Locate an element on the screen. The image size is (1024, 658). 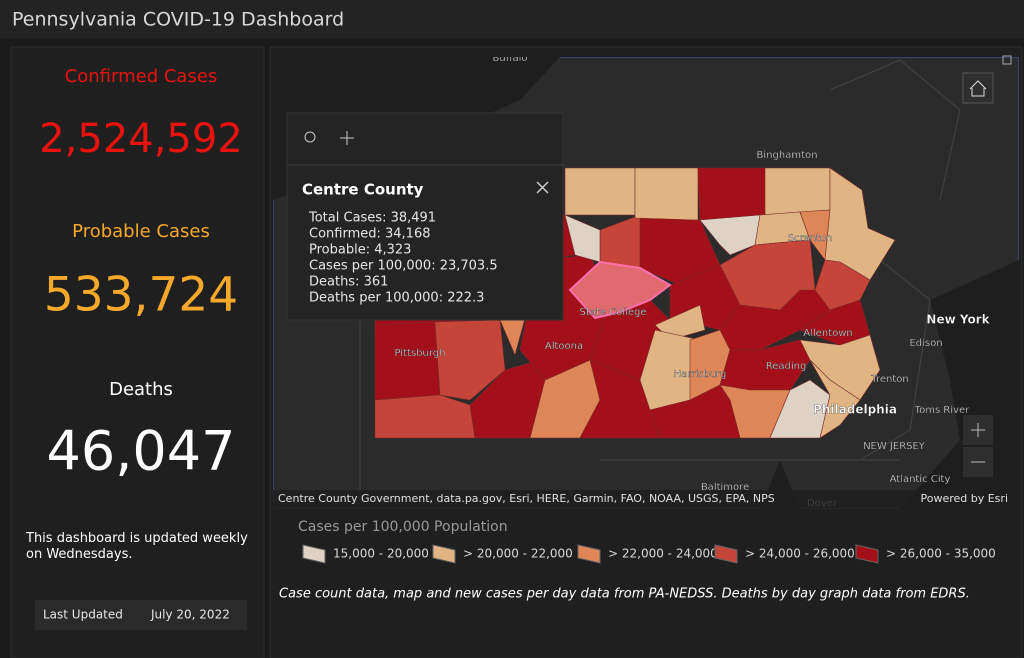
move-icon is located at coordinates (347, 138).